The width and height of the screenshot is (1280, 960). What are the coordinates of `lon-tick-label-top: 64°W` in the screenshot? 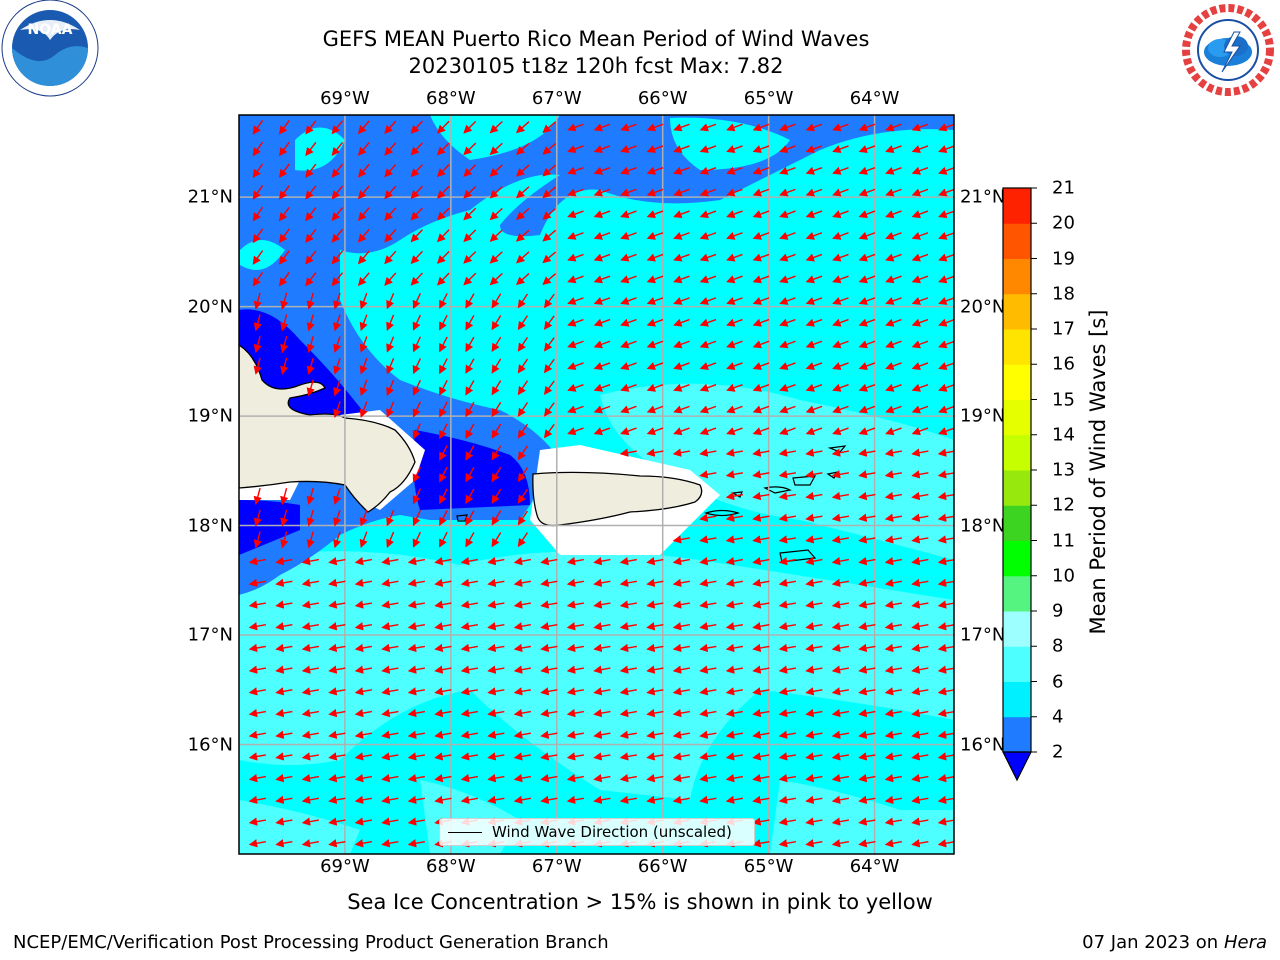 It's located at (874, 98).